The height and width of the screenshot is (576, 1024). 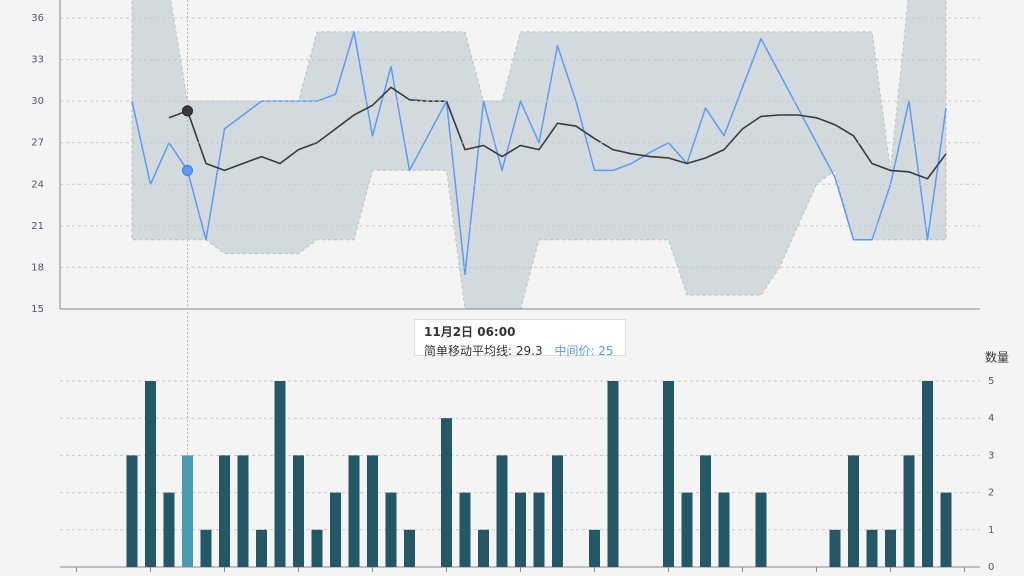 I want to click on y-tick-label: 0, so click(x=991, y=567).